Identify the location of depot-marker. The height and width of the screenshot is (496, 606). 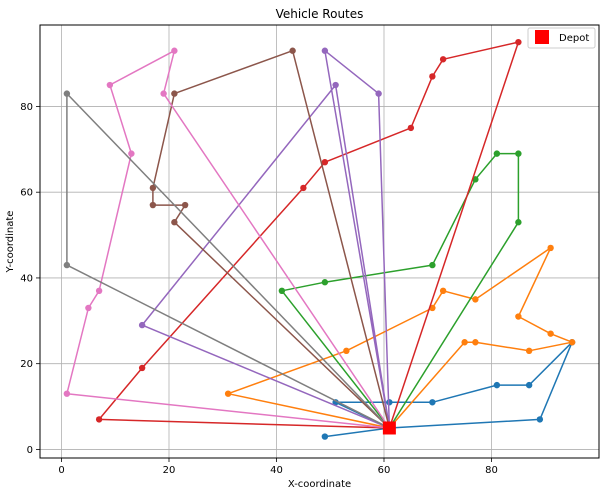
(389, 428).